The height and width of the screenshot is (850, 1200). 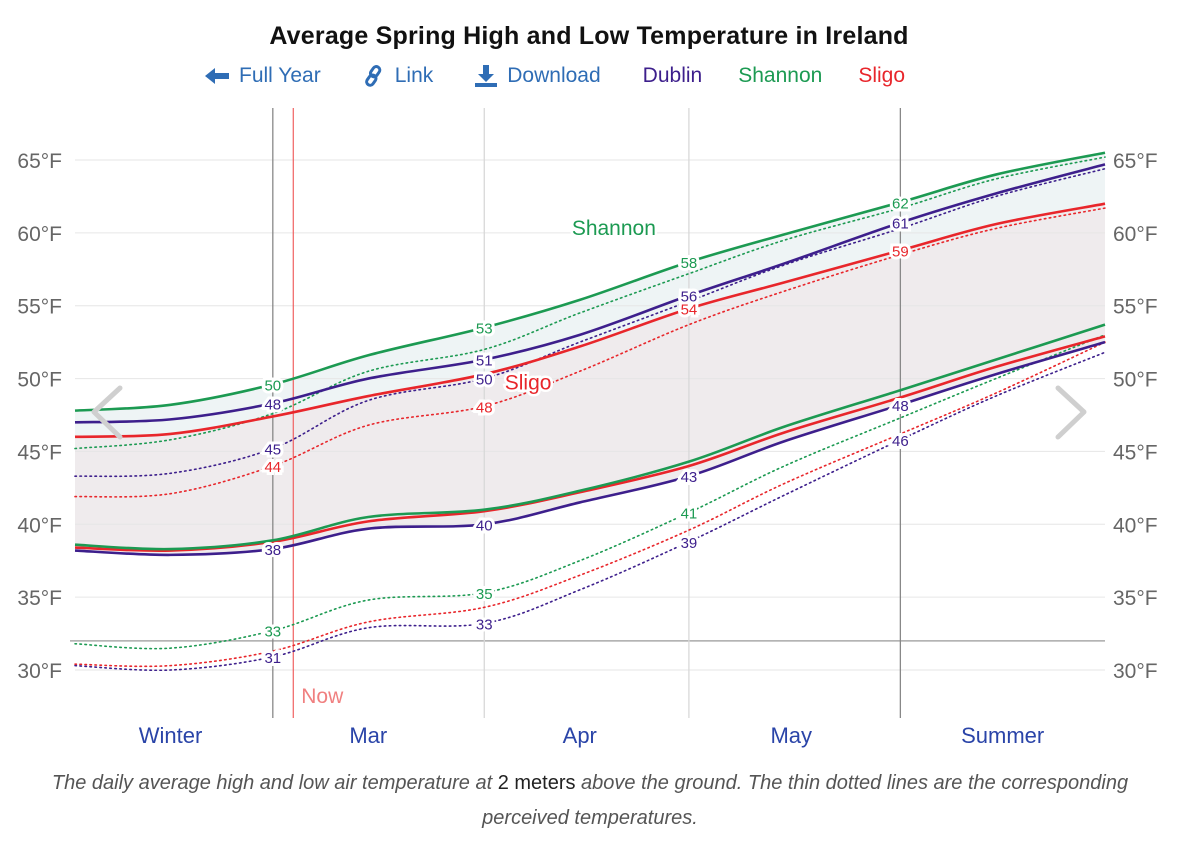 I want to click on legend-shannon: Shannon, so click(x=780, y=75).